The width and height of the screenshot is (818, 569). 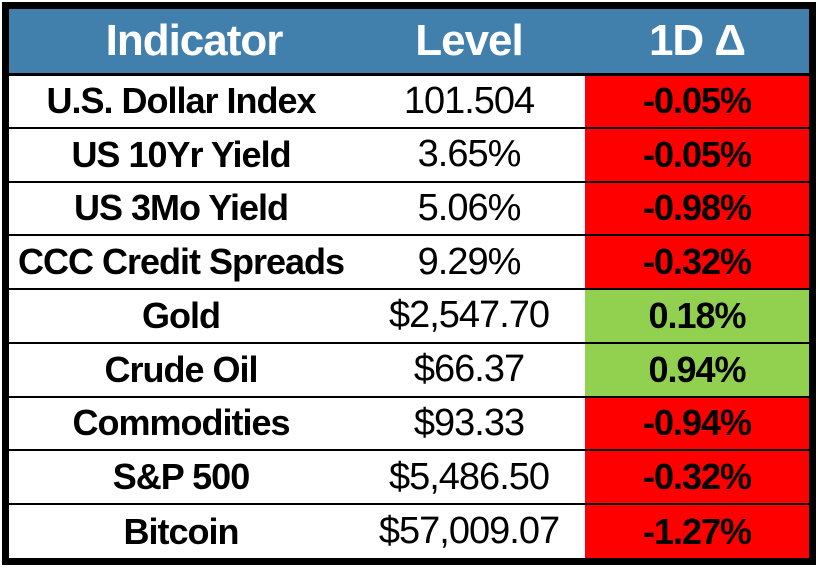 I want to click on level-value-cell: 3.65%, so click(x=469, y=154).